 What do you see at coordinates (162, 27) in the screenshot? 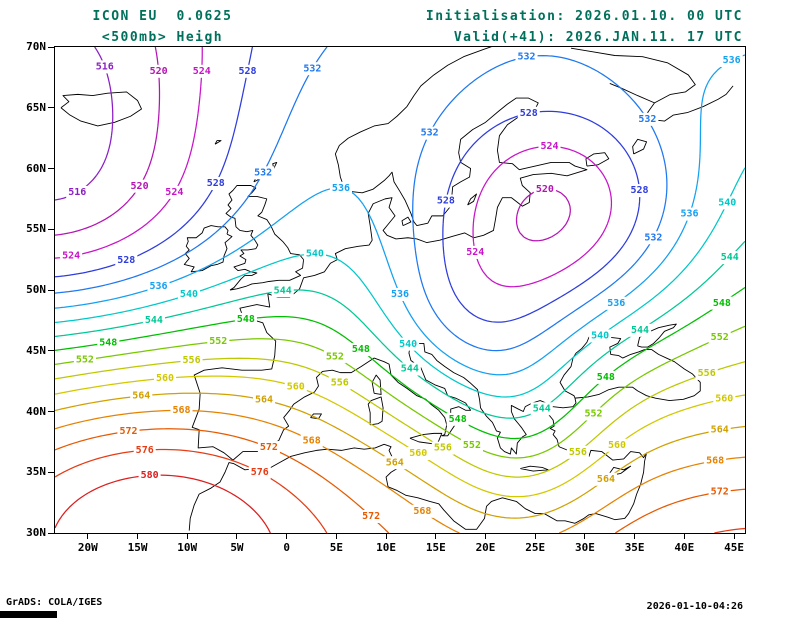
I see `title-left-block: ICON EU 0.0625 <500mb> Heigh` at bounding box center [162, 27].